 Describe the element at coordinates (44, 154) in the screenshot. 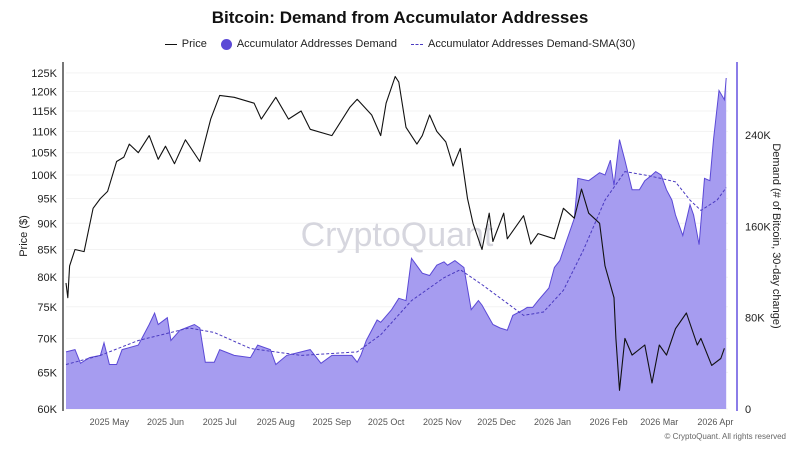

I see `y-left-tick-label: 105K` at that location.